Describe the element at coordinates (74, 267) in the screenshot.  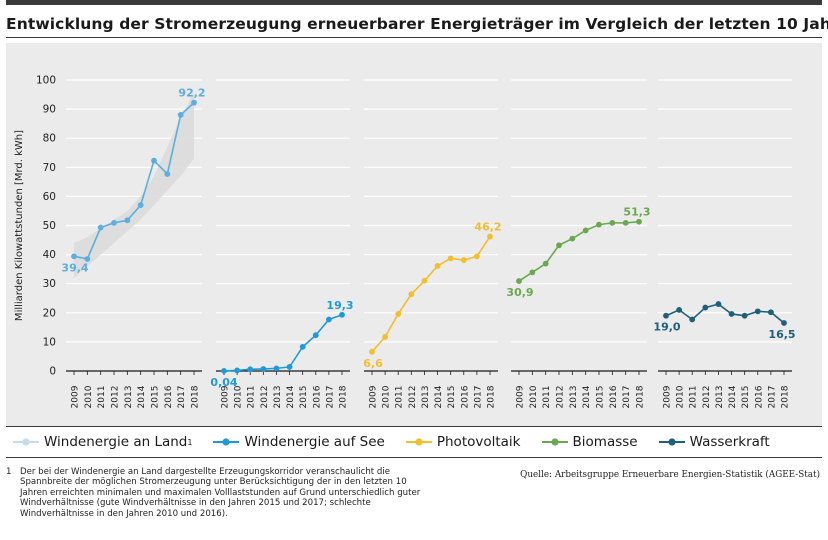
I see `start-value-label: 39,4` at that location.